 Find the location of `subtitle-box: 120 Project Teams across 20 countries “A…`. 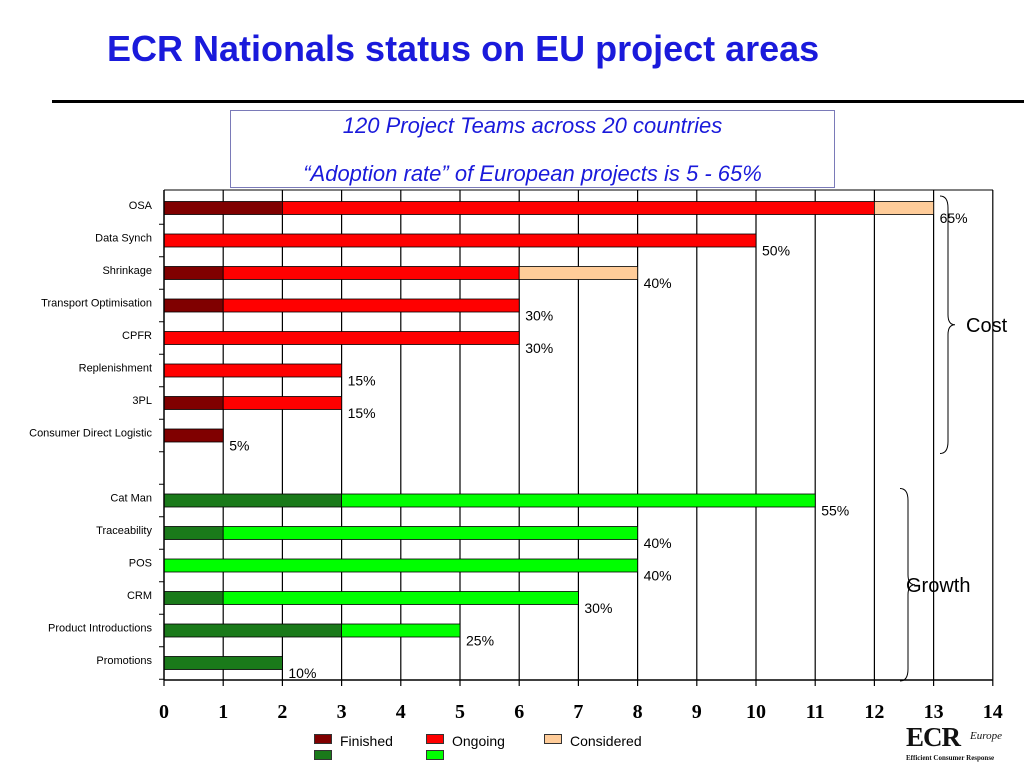

subtitle-box: 120 Project Teams across 20 countries “A… is located at coordinates (532, 149).